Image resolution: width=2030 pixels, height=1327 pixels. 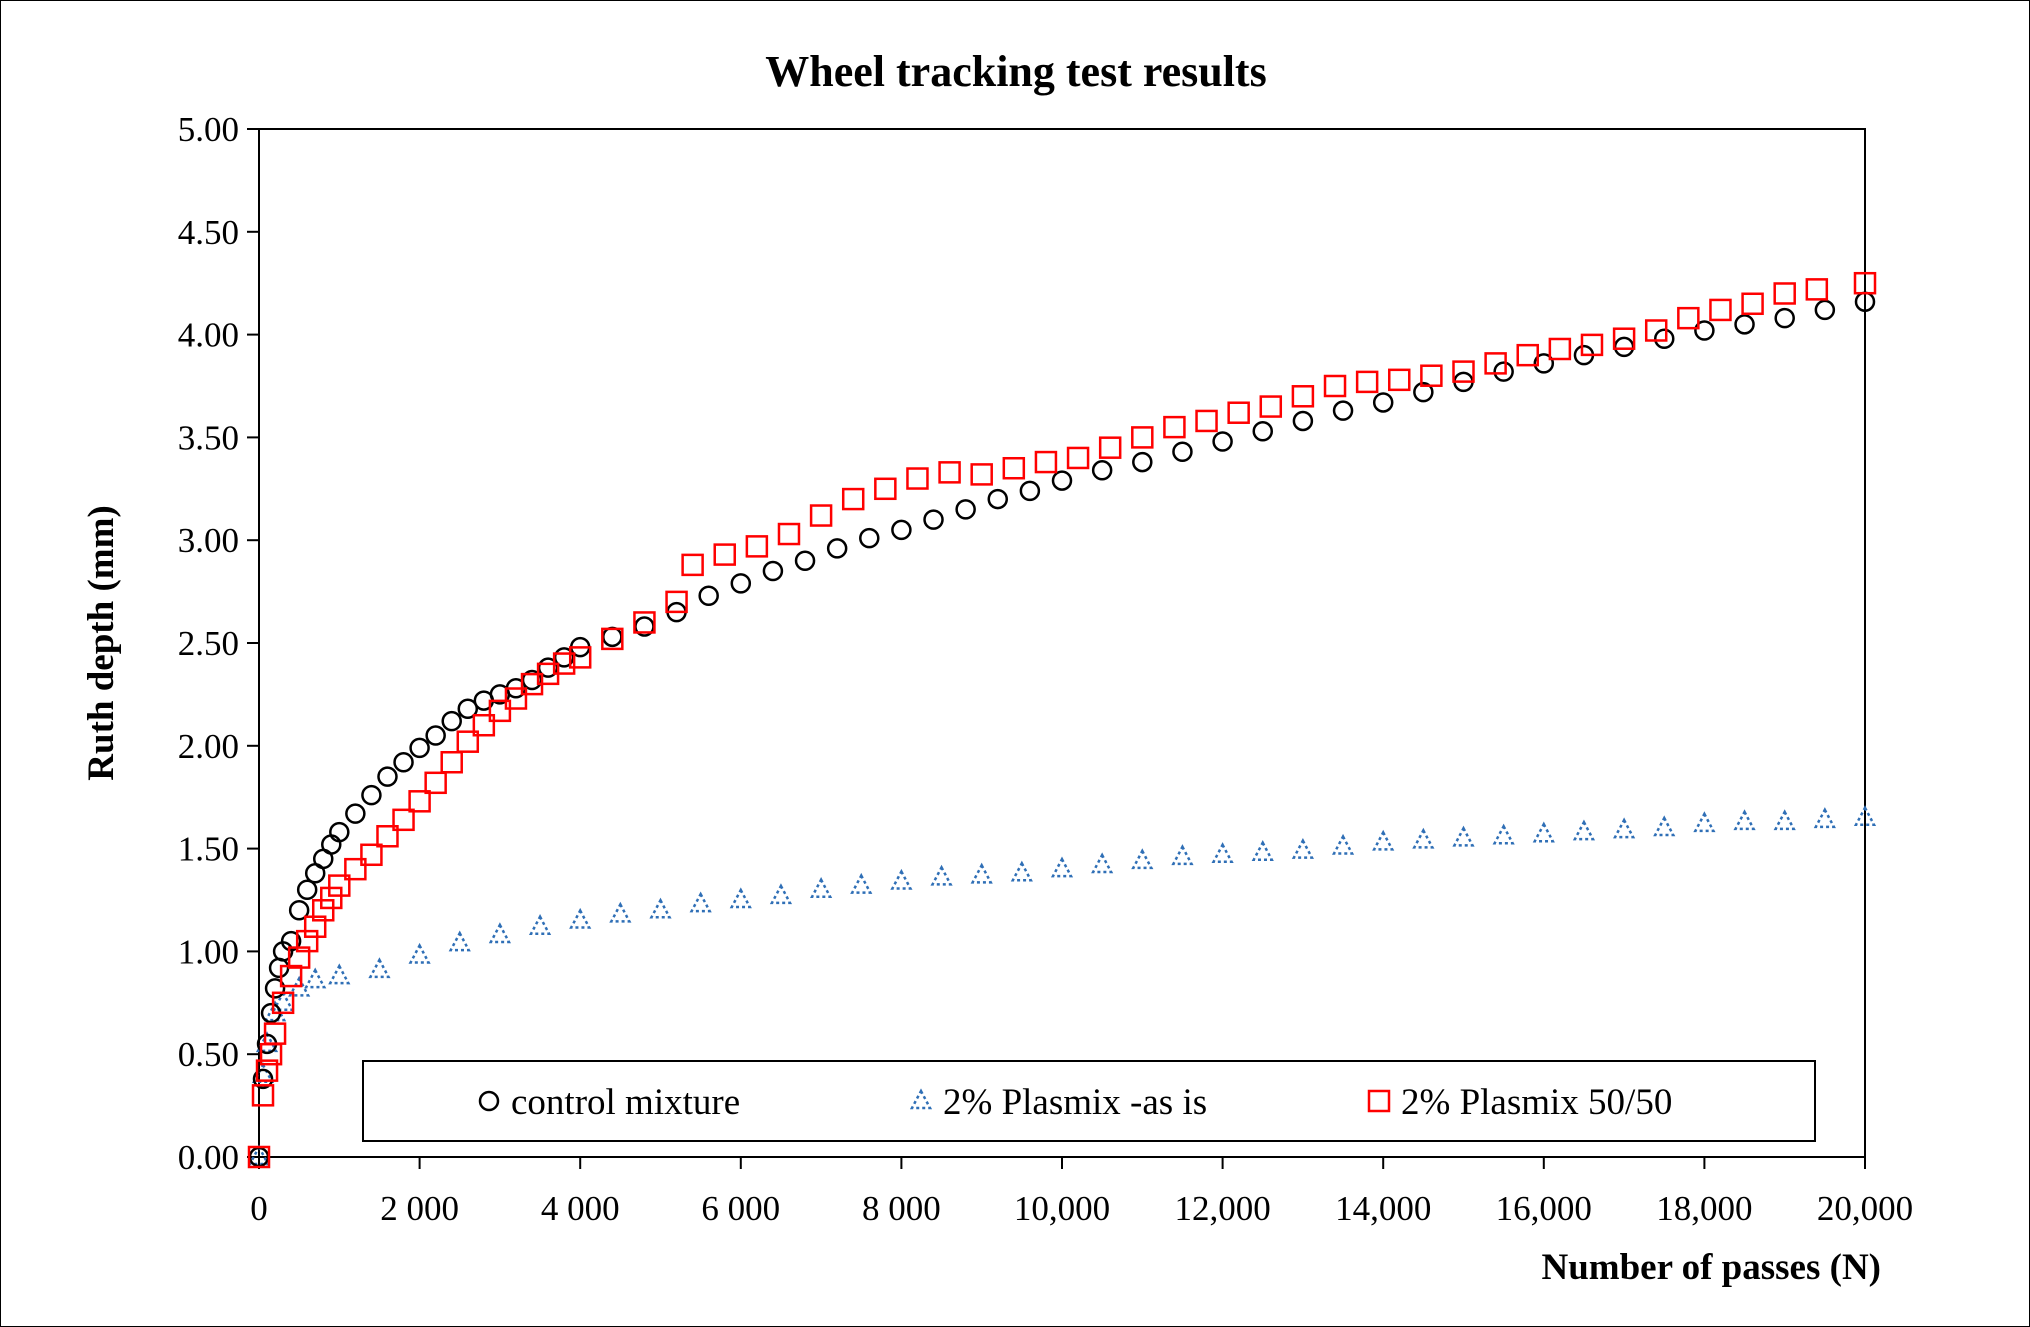 I want to click on x-tick-label: 4 000, so click(x=580, y=1208).